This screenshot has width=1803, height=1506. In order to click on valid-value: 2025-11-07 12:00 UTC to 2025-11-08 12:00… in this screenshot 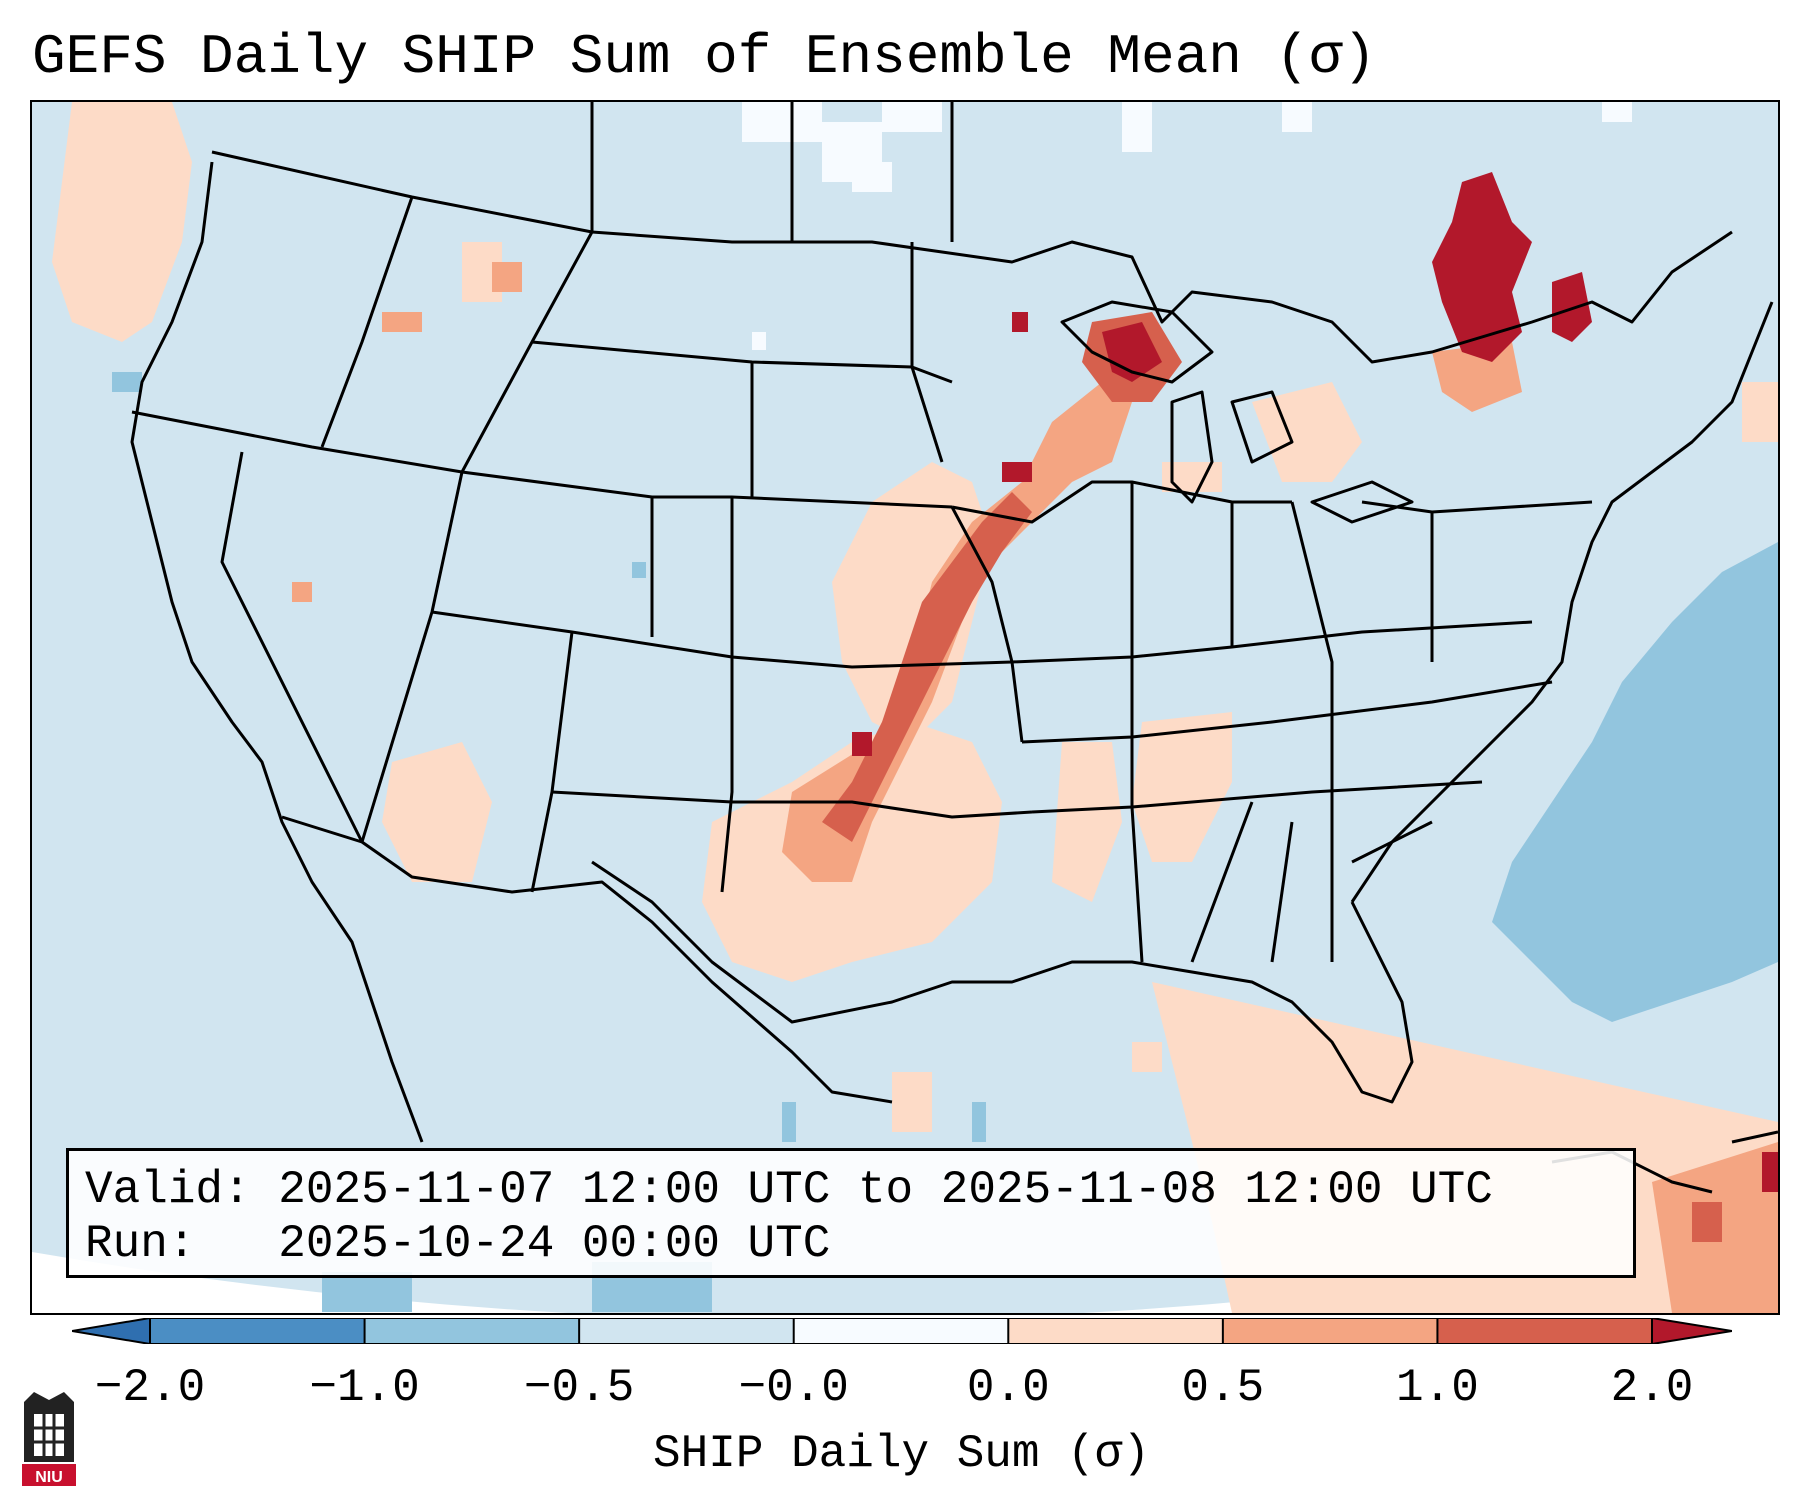, I will do `click(885, 1190)`.